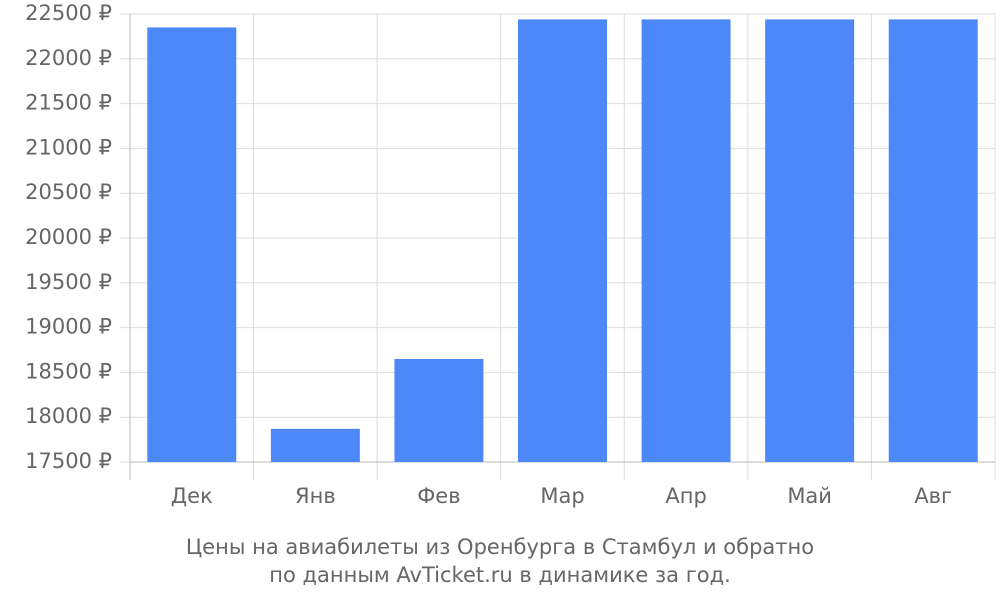  Describe the element at coordinates (68, 461) in the screenshot. I see `y-tick-label: 17500 ₽` at that location.